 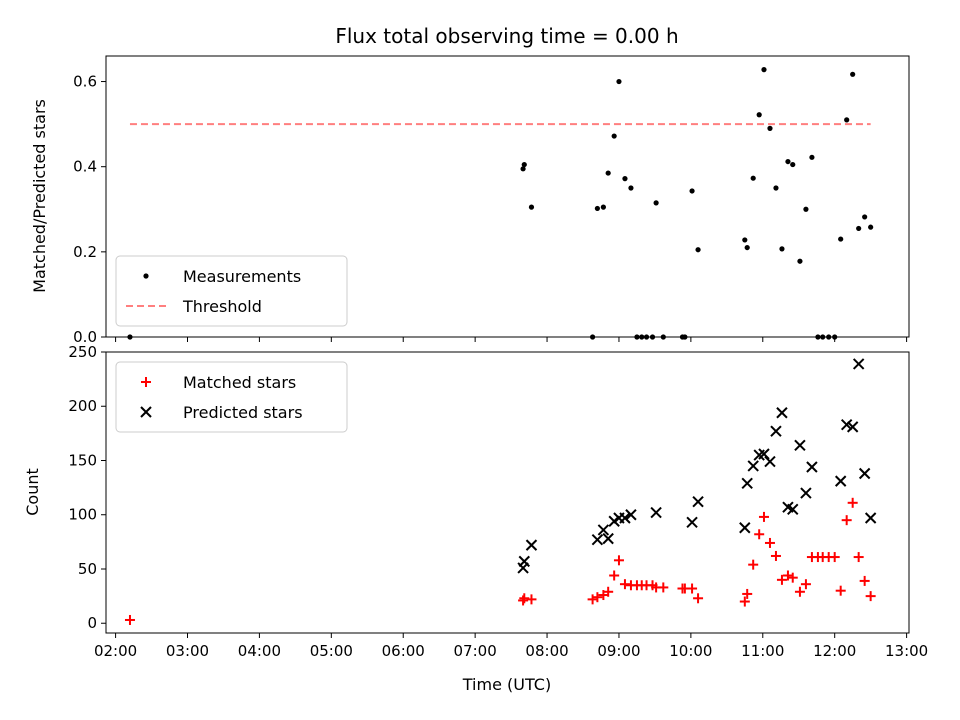 What do you see at coordinates (546, 651) in the screenshot?
I see `bottom-x-tick-label: 08:00` at bounding box center [546, 651].